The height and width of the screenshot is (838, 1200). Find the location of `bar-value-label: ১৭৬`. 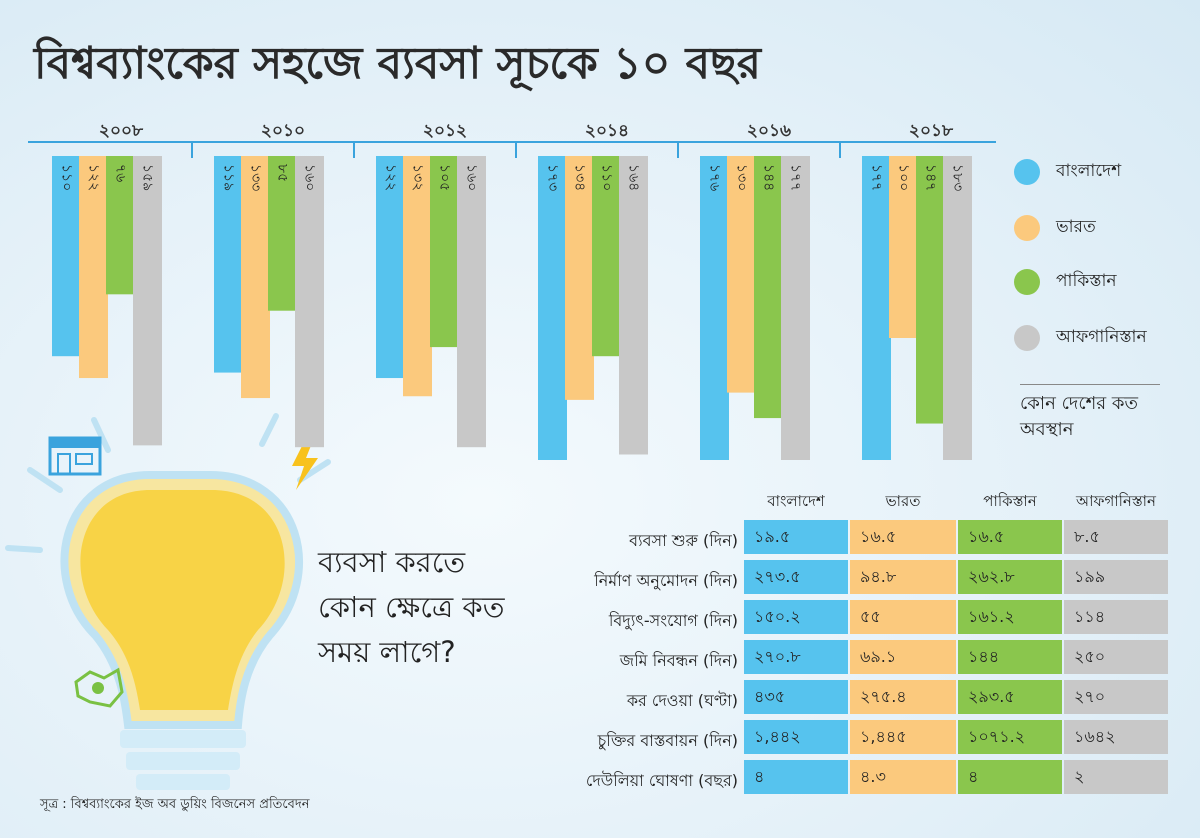

bar-value-label: ১৭৬ is located at coordinates (715, 177).